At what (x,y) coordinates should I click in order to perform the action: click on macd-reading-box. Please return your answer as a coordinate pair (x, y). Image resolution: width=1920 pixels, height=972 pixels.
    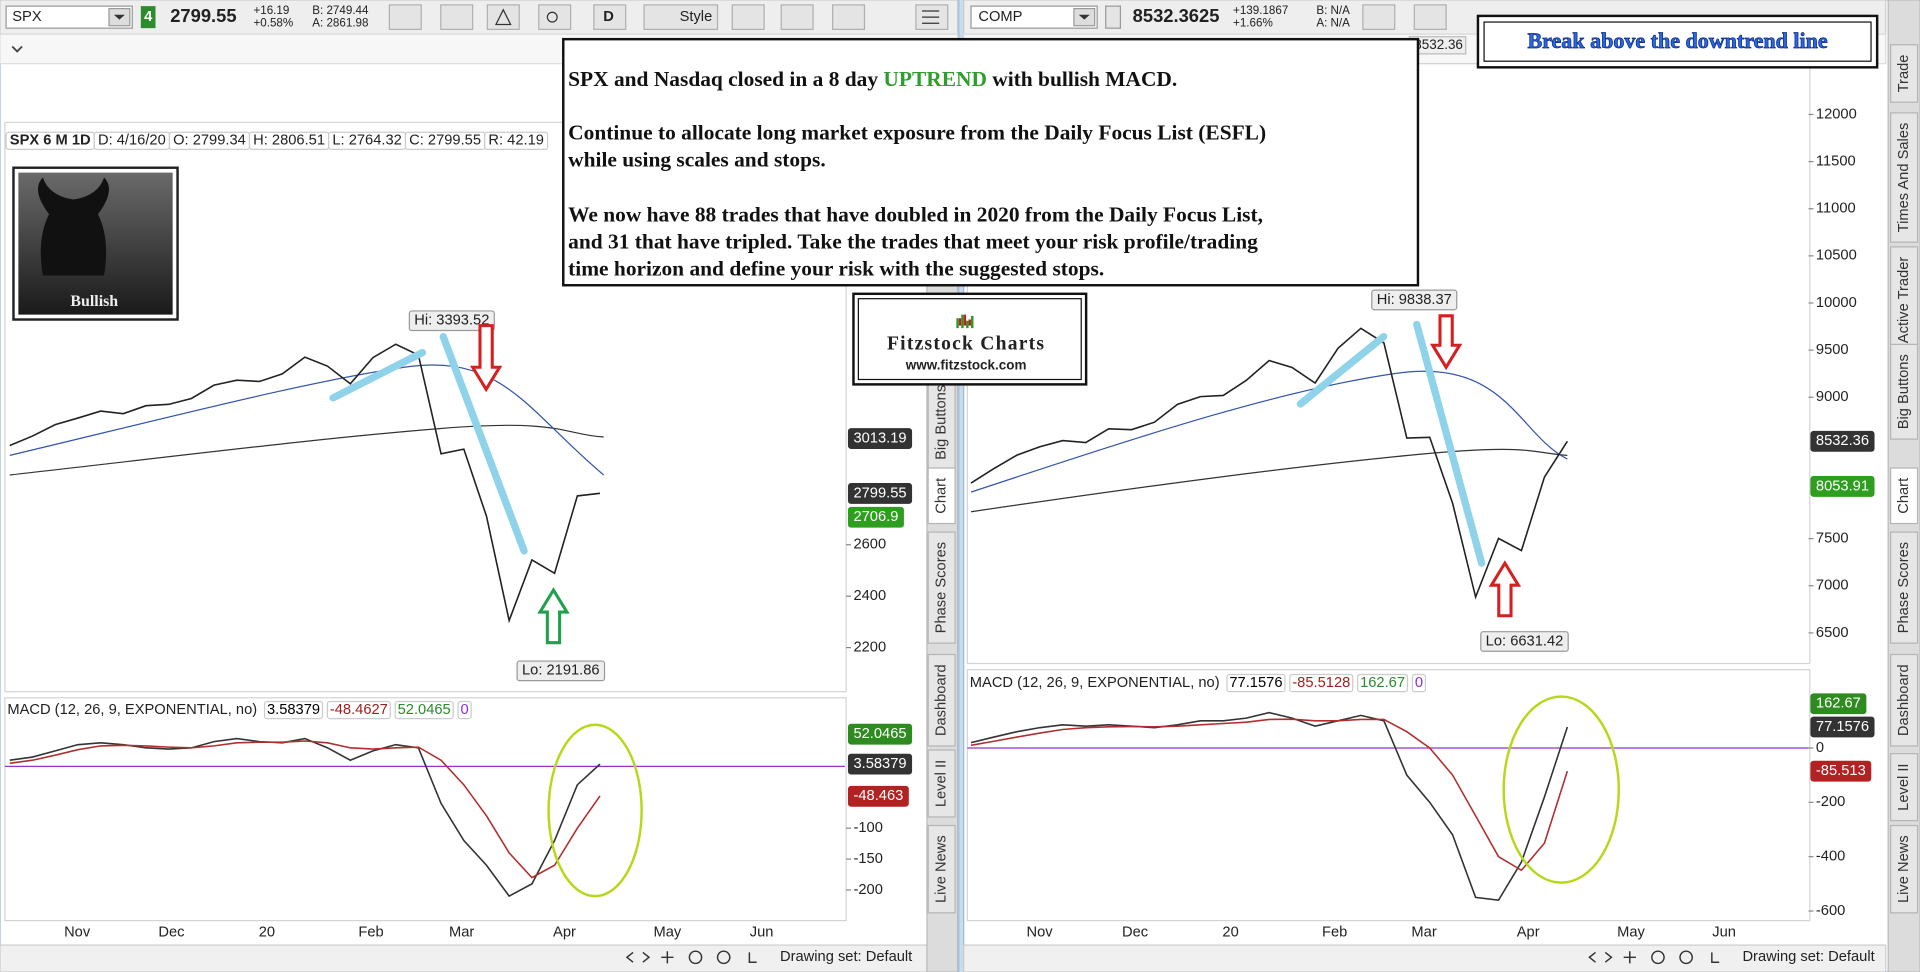
    Looking at the image, I should click on (1321, 683).